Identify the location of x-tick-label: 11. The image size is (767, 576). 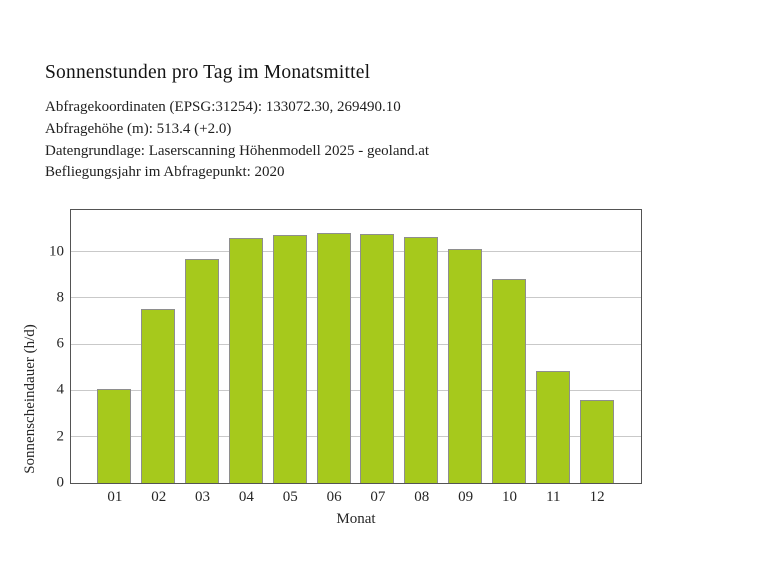
(553, 497).